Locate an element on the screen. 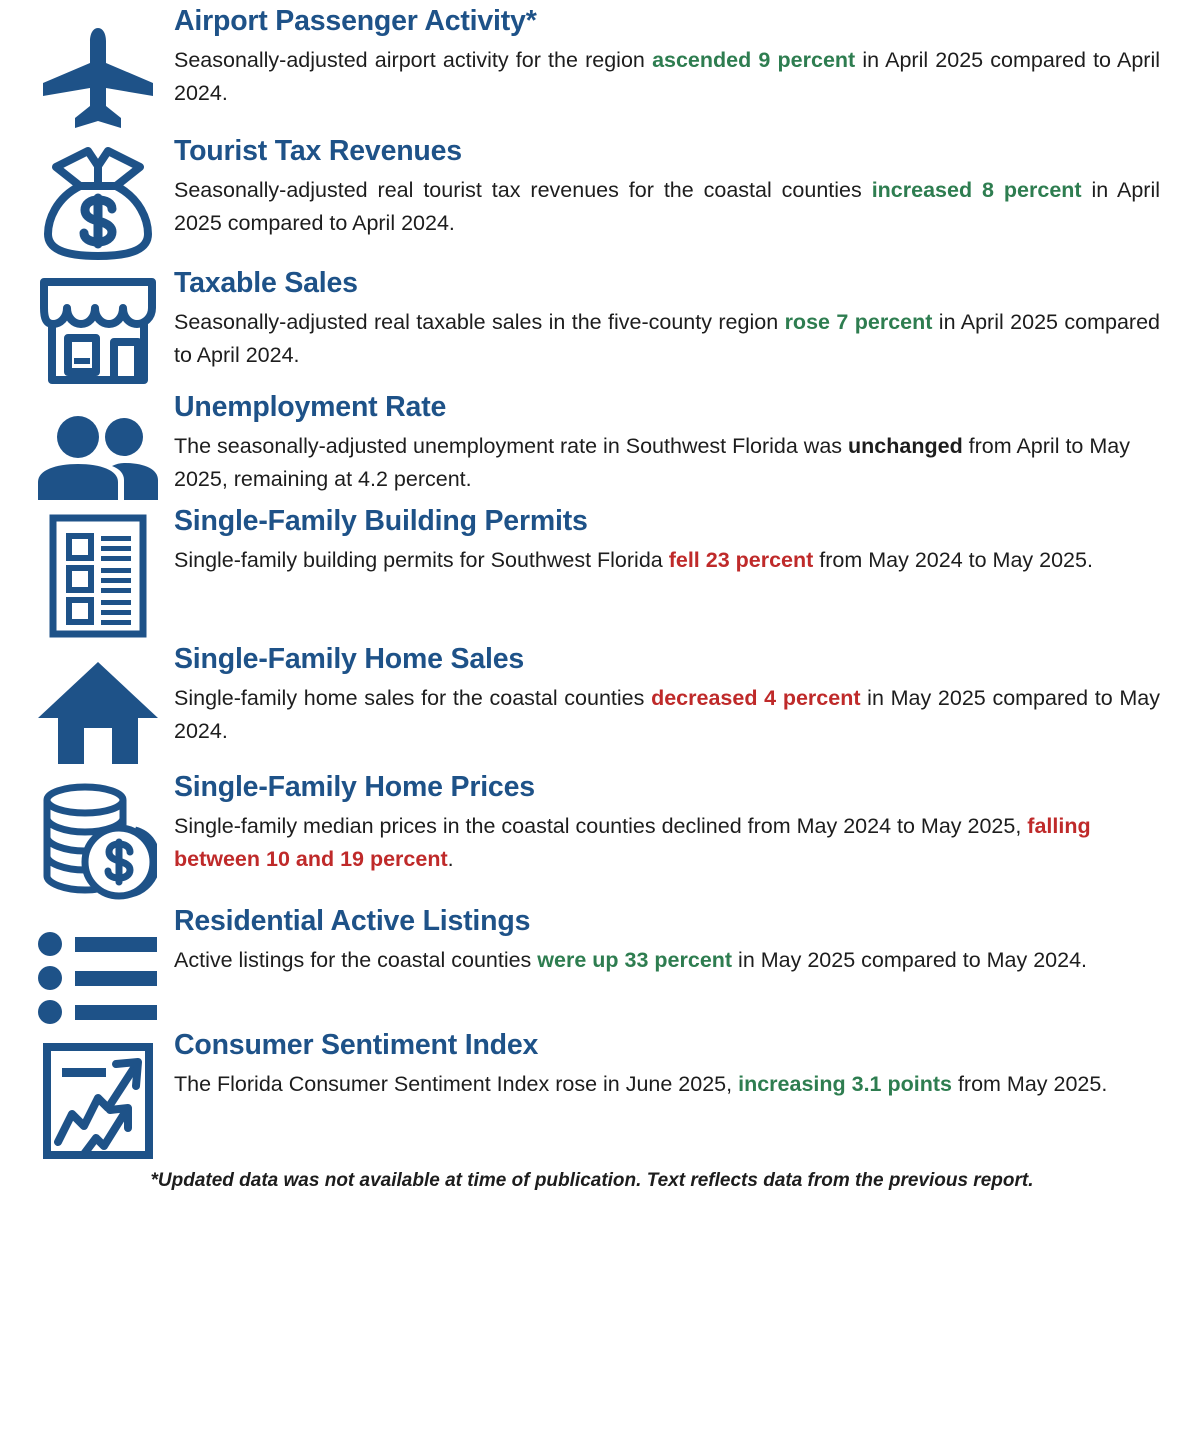 Image resolution: width=1184 pixels, height=1450 pixels. chart-up-arrows-icon is located at coordinates (98, 1095).